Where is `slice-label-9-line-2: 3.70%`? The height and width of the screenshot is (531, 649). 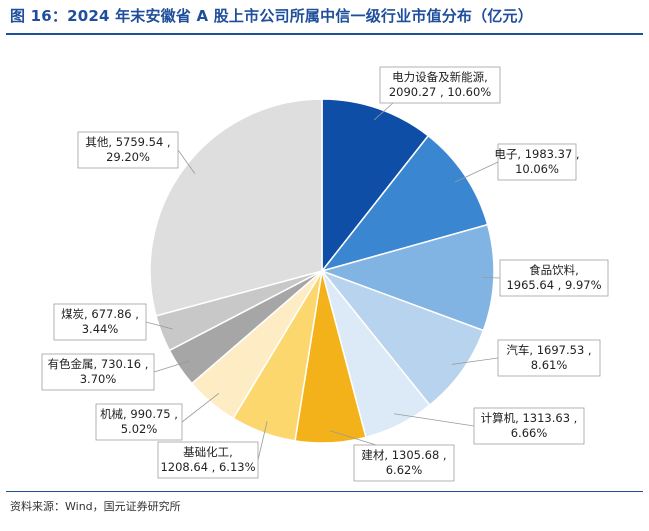 slice-label-9-line-2: 3.70% is located at coordinates (98, 379).